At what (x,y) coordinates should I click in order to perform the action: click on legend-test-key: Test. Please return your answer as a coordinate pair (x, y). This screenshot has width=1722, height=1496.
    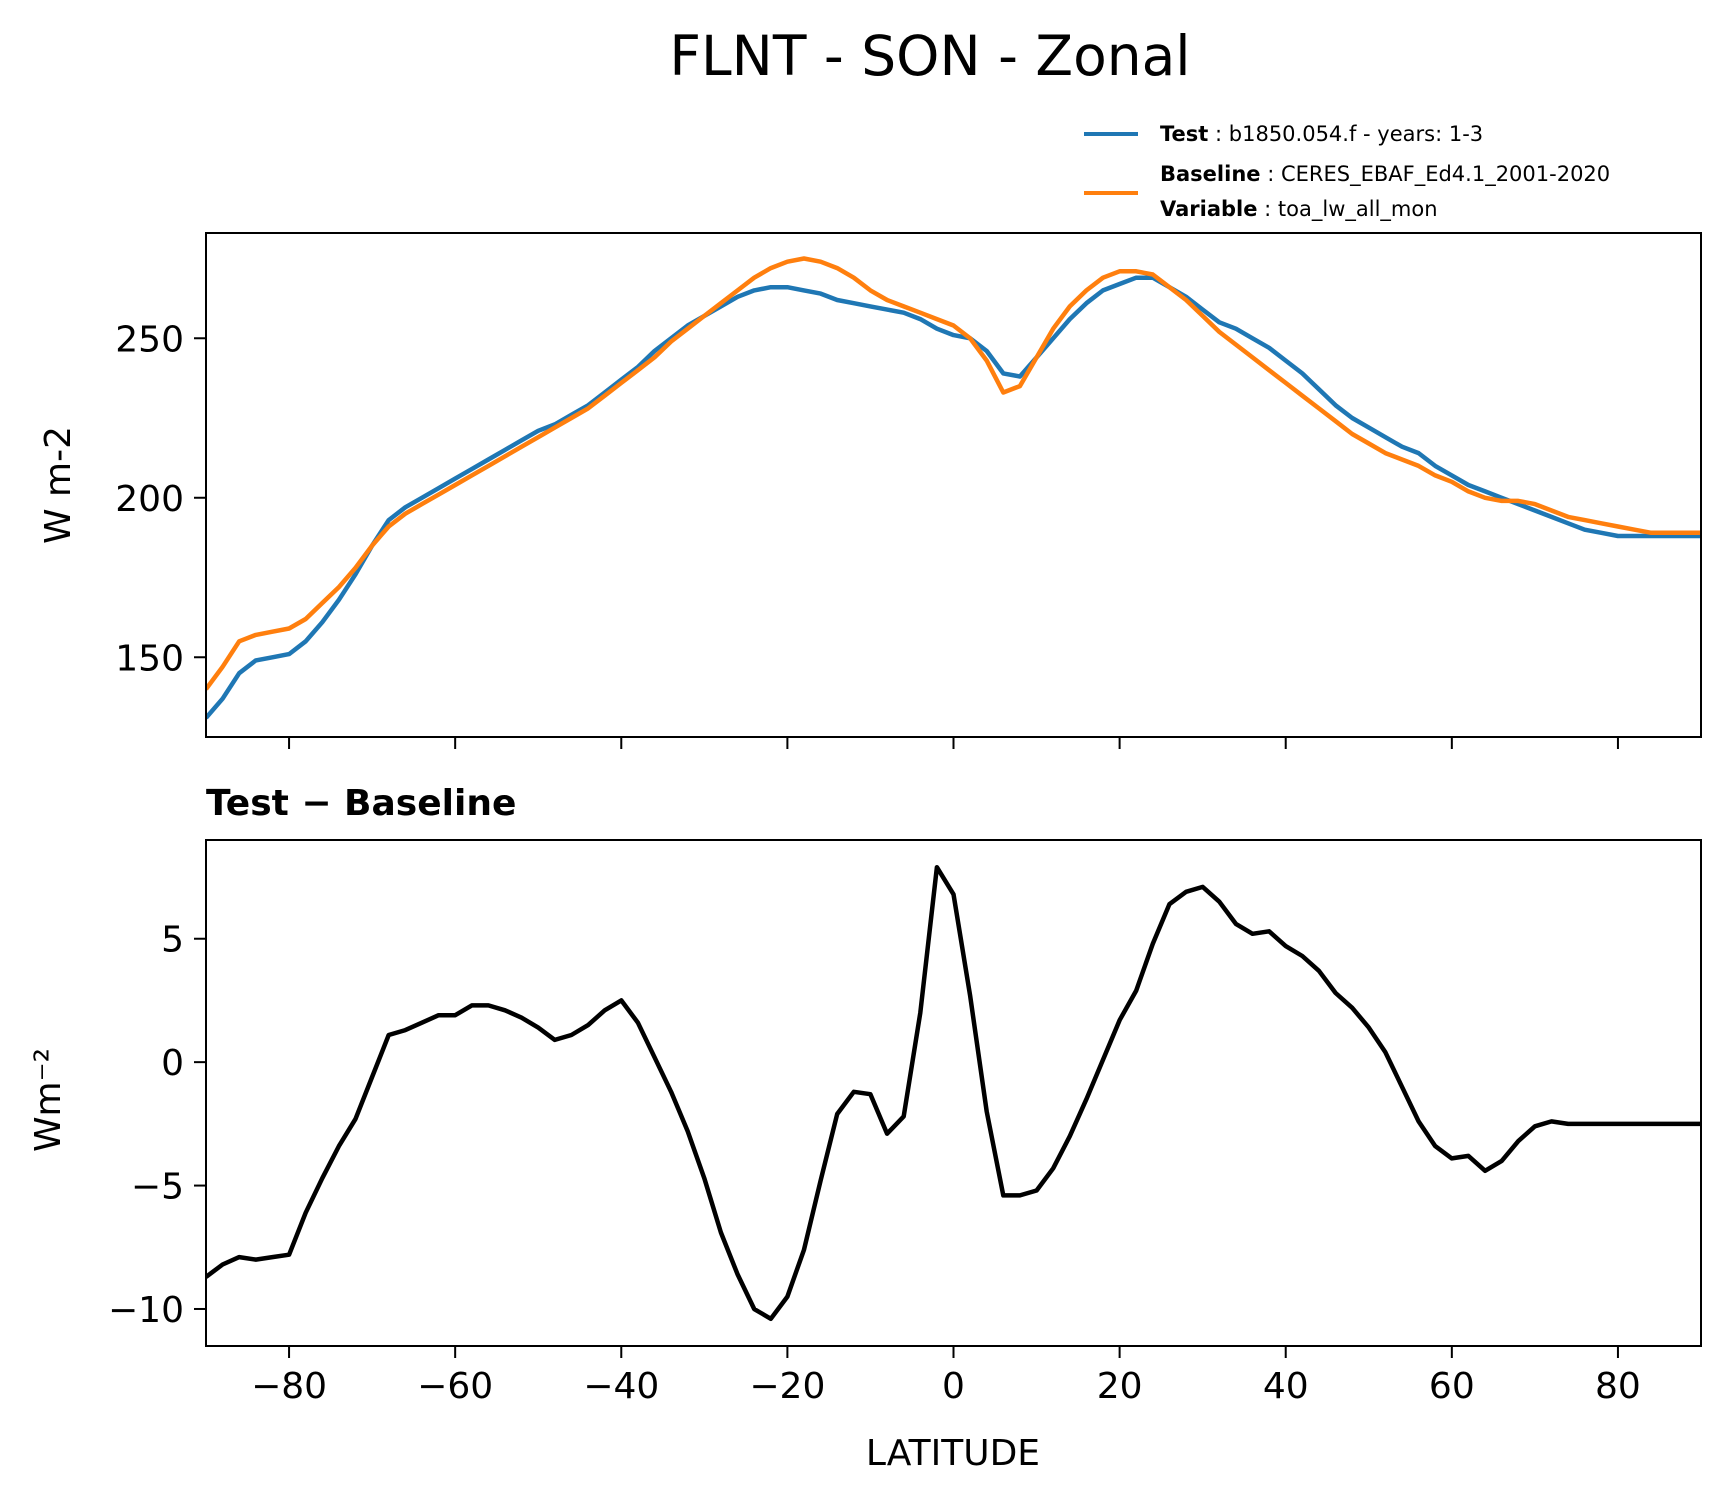
    Looking at the image, I should click on (1184, 134).